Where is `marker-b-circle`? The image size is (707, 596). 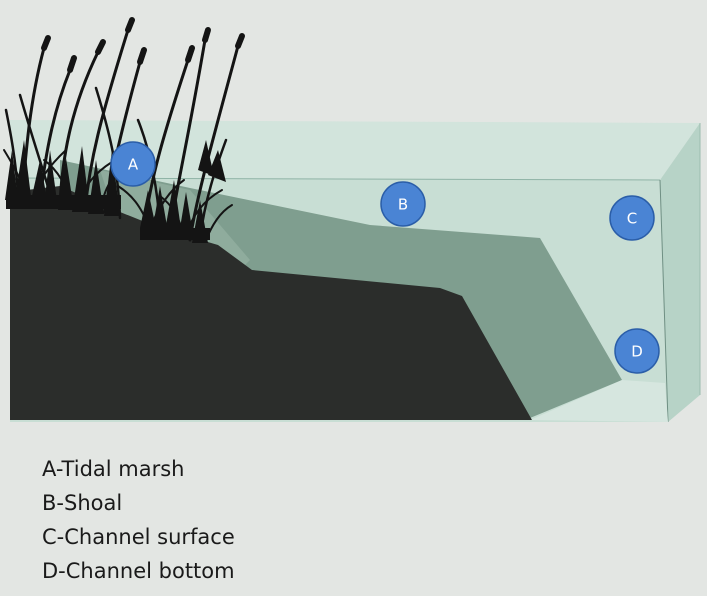 marker-b-circle is located at coordinates (403, 204).